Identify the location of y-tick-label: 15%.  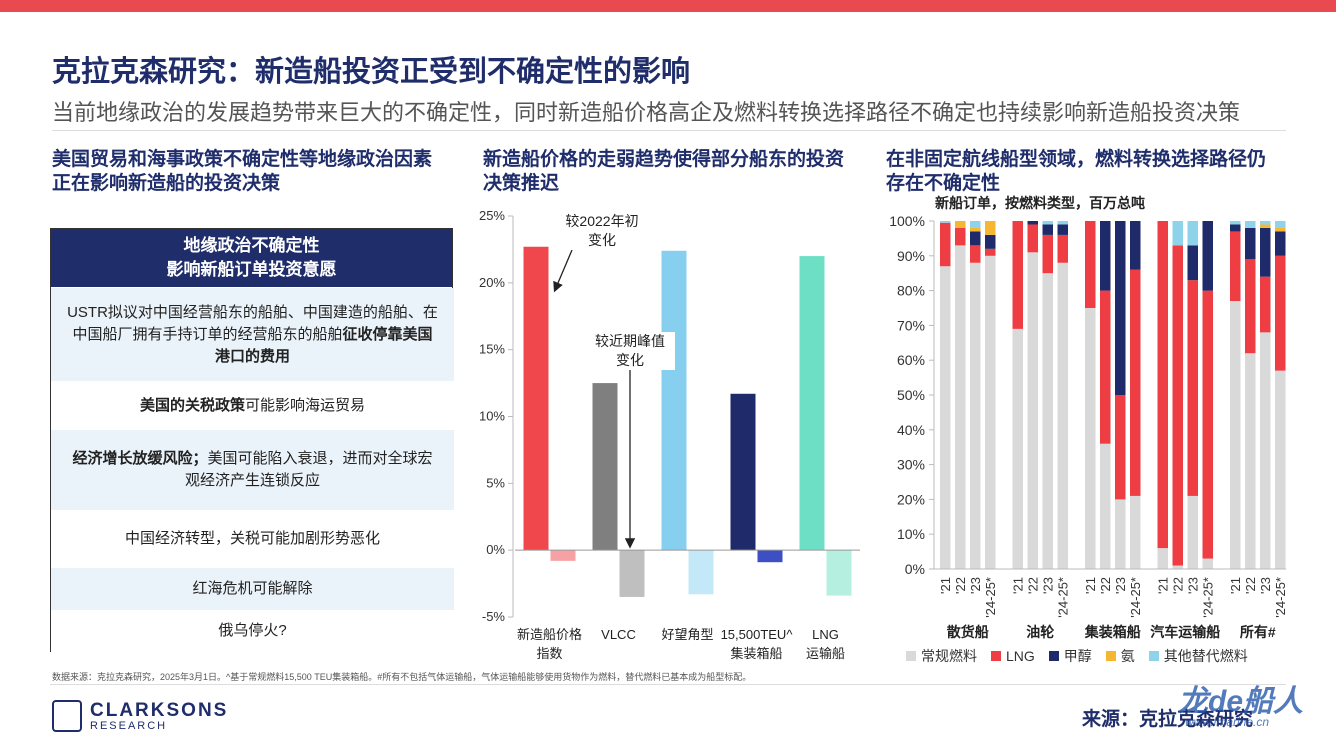
(492, 349).